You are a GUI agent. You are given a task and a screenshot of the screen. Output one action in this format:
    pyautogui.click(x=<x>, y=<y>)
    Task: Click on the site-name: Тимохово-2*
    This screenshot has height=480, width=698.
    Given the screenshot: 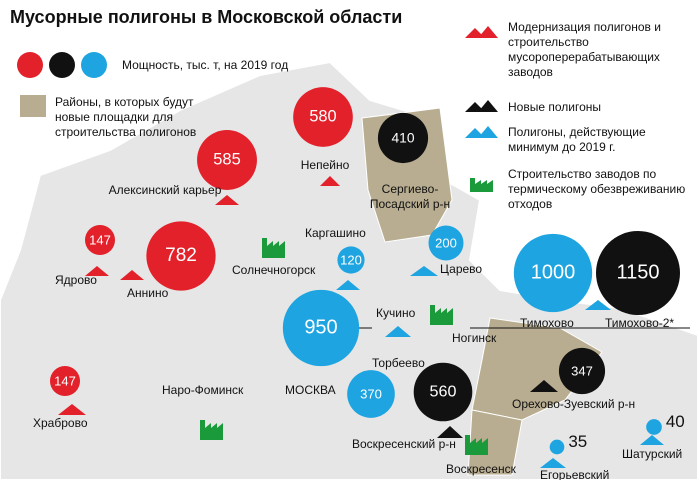 What is the action you would take?
    pyautogui.click(x=640, y=323)
    